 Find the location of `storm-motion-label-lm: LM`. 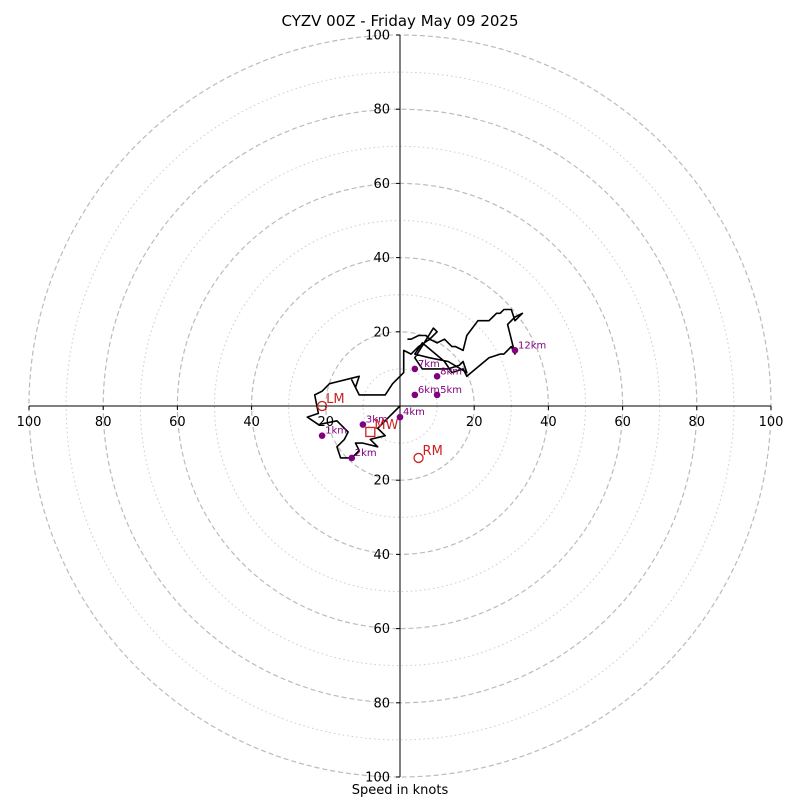

storm-motion-label-lm: LM is located at coordinates (335, 399).